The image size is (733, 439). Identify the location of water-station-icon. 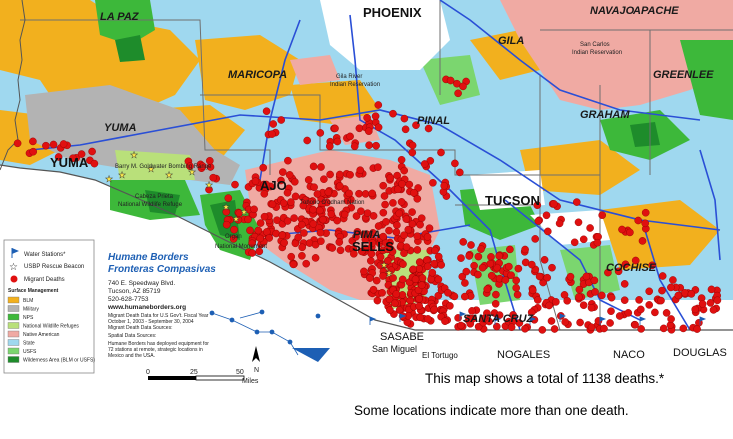
(15, 253).